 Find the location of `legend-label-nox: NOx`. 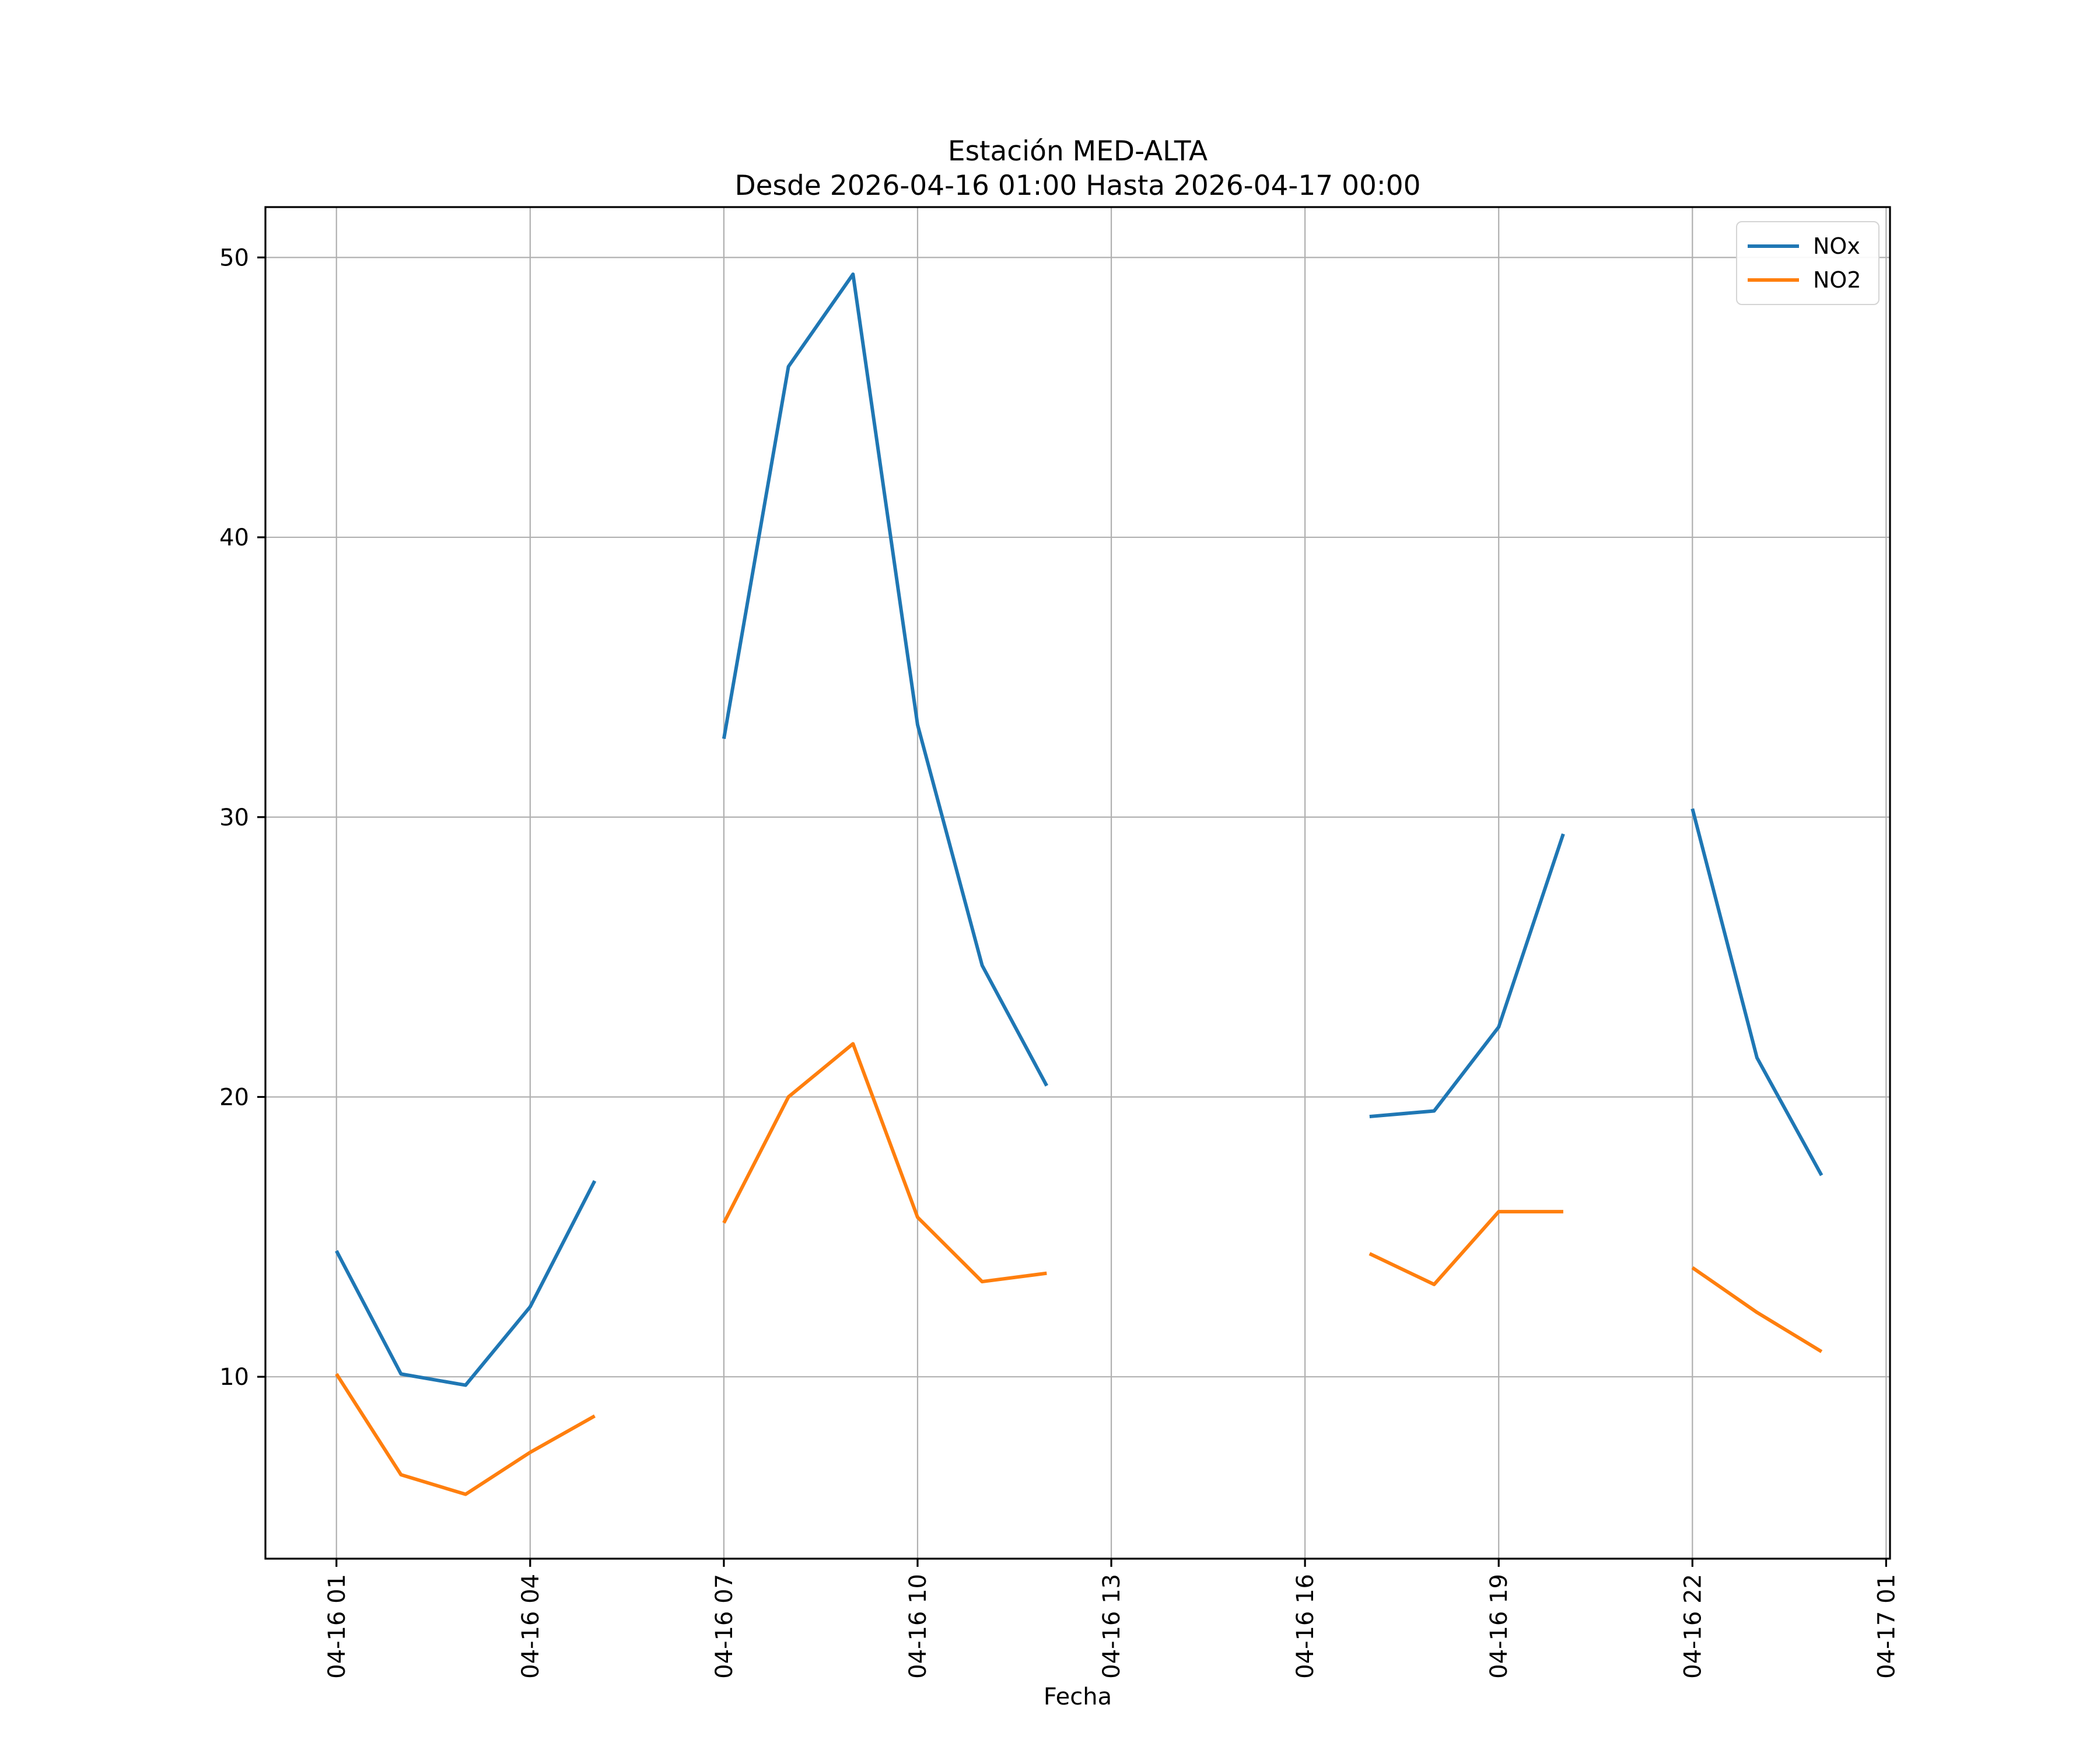

legend-label-nox: NOx is located at coordinates (1836, 246).